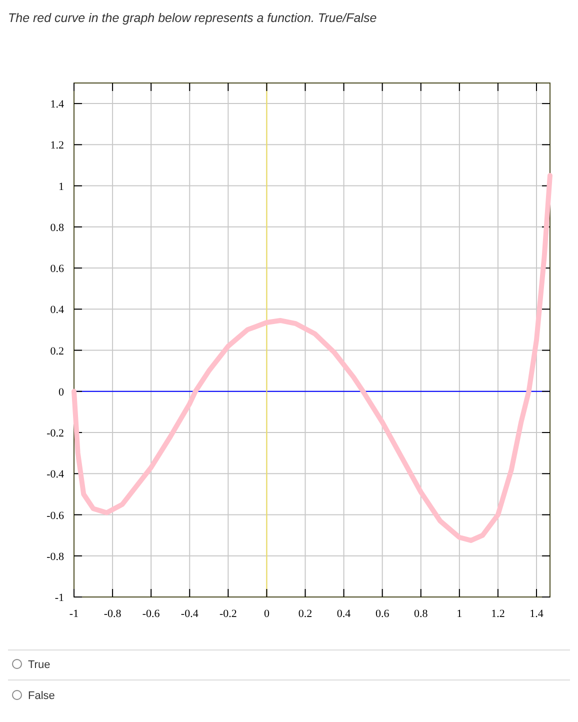  What do you see at coordinates (228, 614) in the screenshot?
I see `x-tick-label: -0.2` at bounding box center [228, 614].